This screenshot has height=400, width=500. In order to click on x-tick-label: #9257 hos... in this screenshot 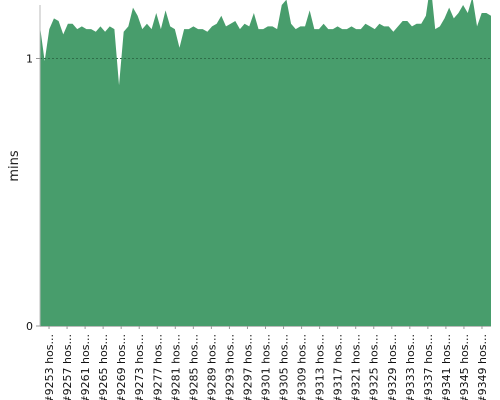, I will do `click(67, 367)`.